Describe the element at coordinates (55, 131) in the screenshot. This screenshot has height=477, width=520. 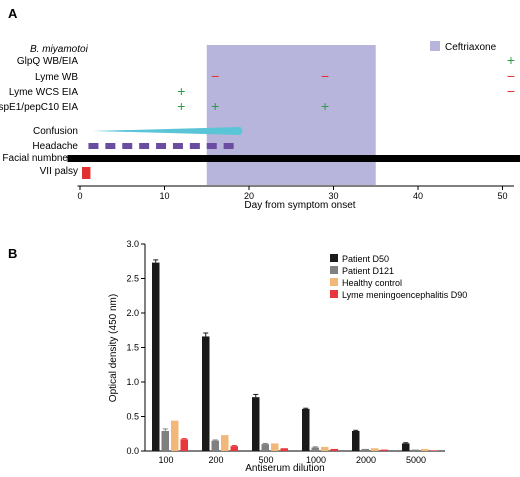
I see `symptom-label: Confusion` at that location.